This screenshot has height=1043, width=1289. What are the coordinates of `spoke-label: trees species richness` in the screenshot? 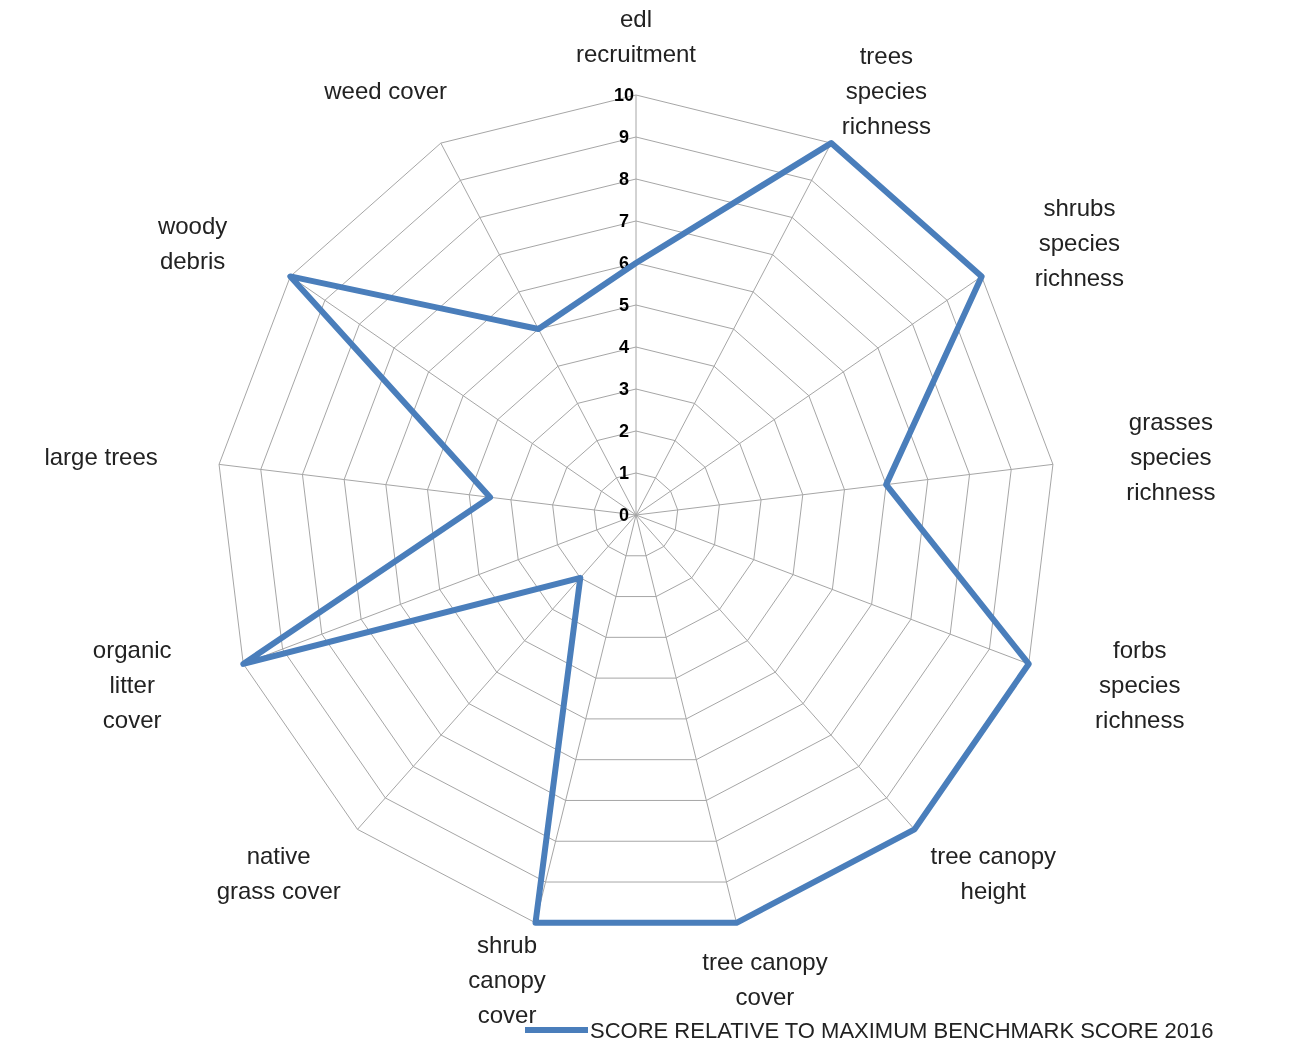 It's located at (886, 91).